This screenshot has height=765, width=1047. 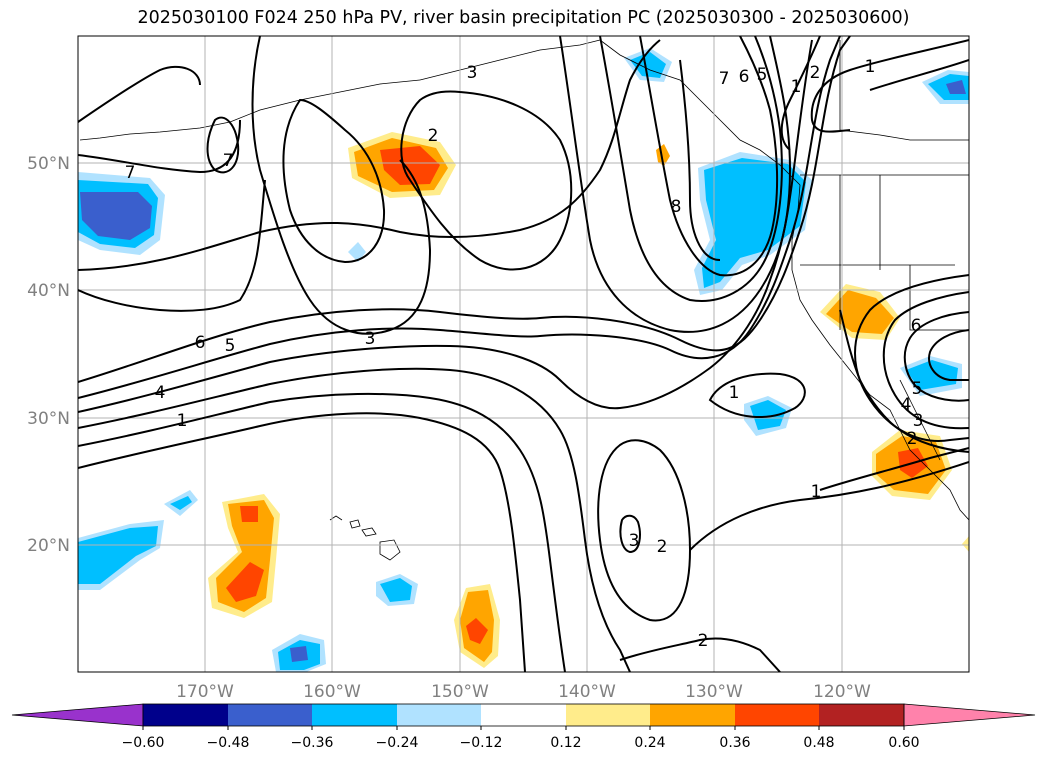 I want to click on canada-shield-border, so click(x=904, y=90).